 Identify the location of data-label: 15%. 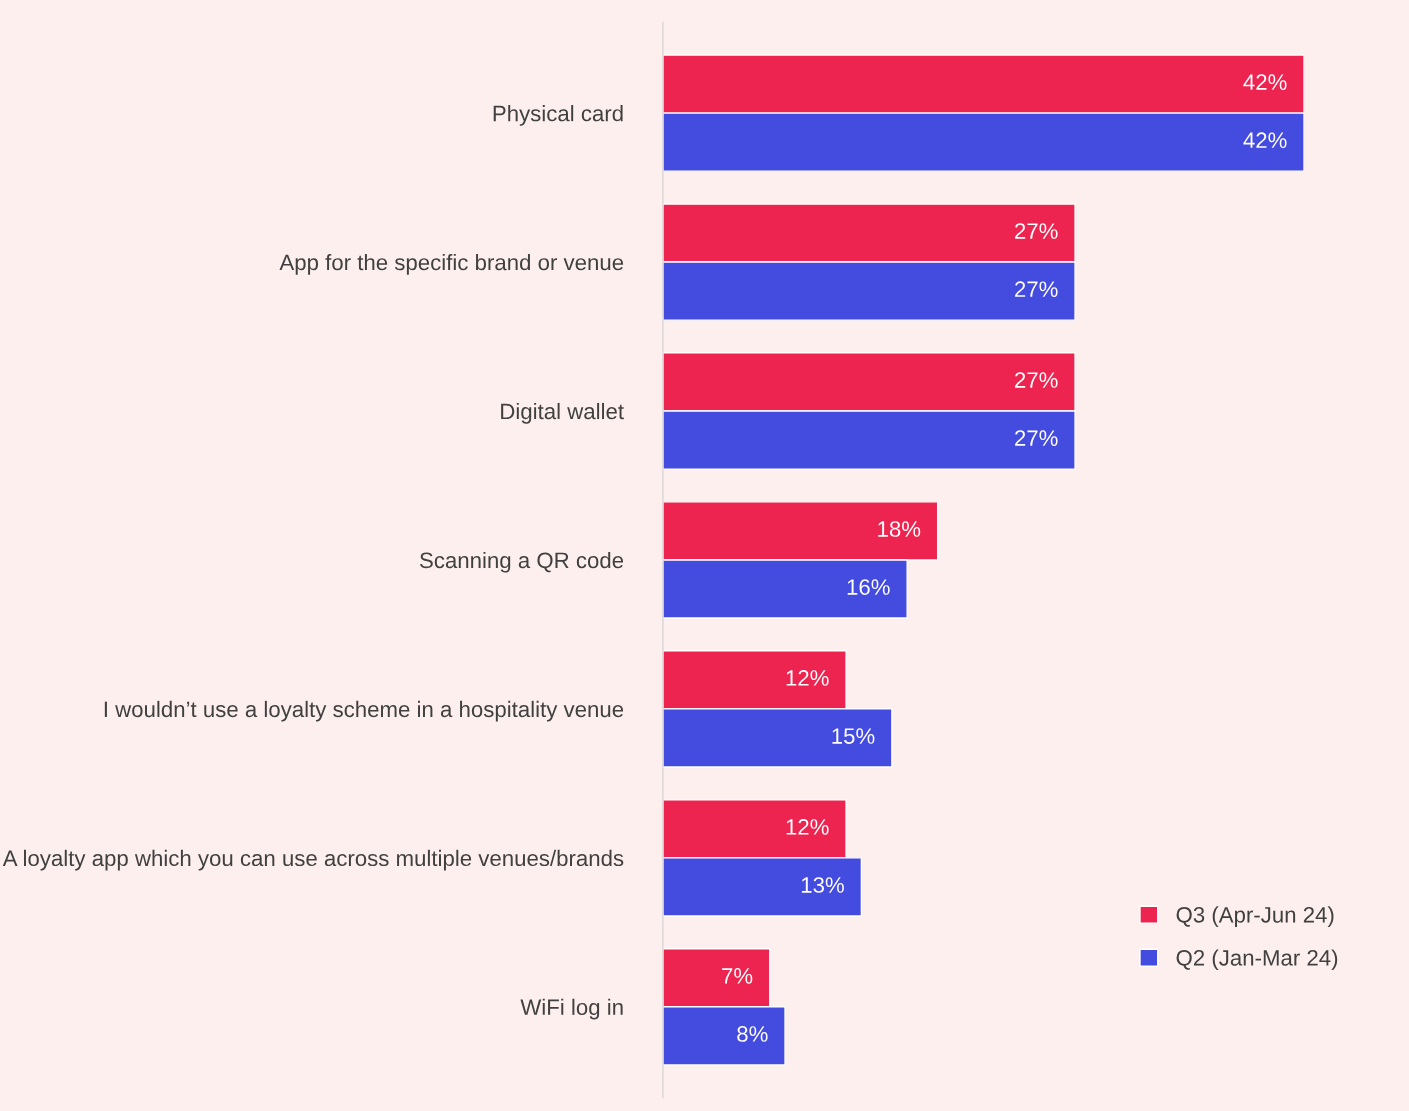
(853, 736).